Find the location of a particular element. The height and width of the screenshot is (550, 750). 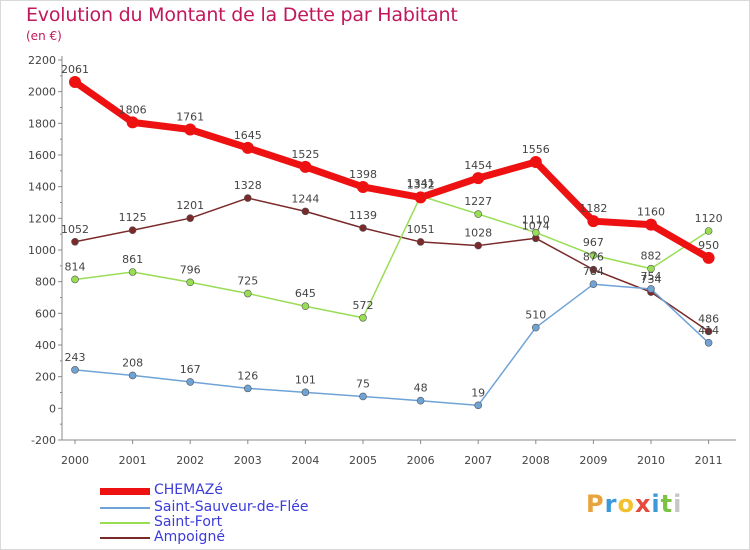

x-tick-label: 2000 is located at coordinates (75, 460).